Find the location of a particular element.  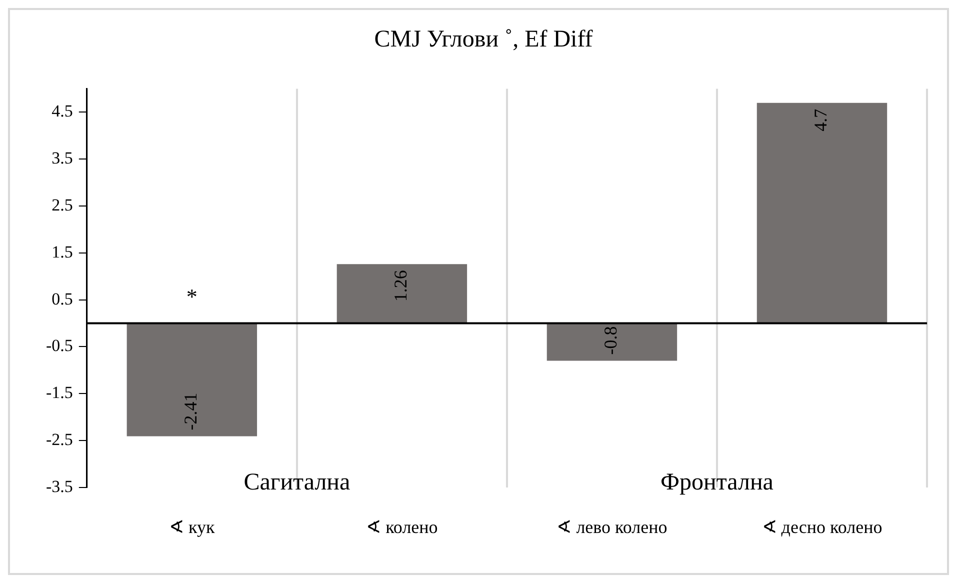

chart-title: CMJ Углови ˚, Ef Diff is located at coordinates (483, 39).